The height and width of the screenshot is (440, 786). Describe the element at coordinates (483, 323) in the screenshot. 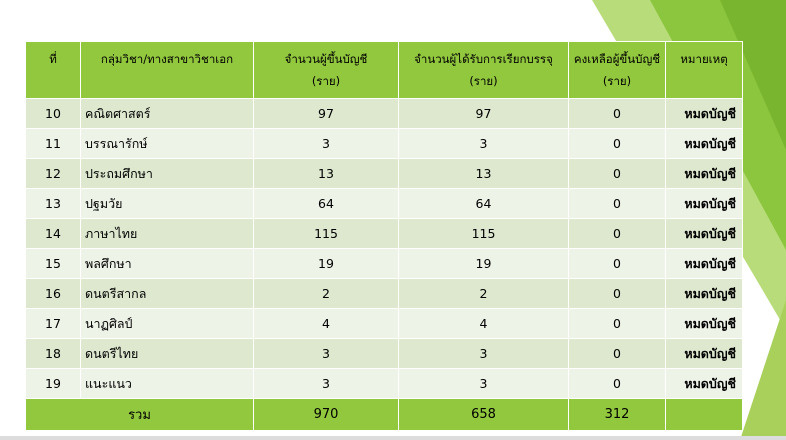

I see `cell-called: 4` at that location.